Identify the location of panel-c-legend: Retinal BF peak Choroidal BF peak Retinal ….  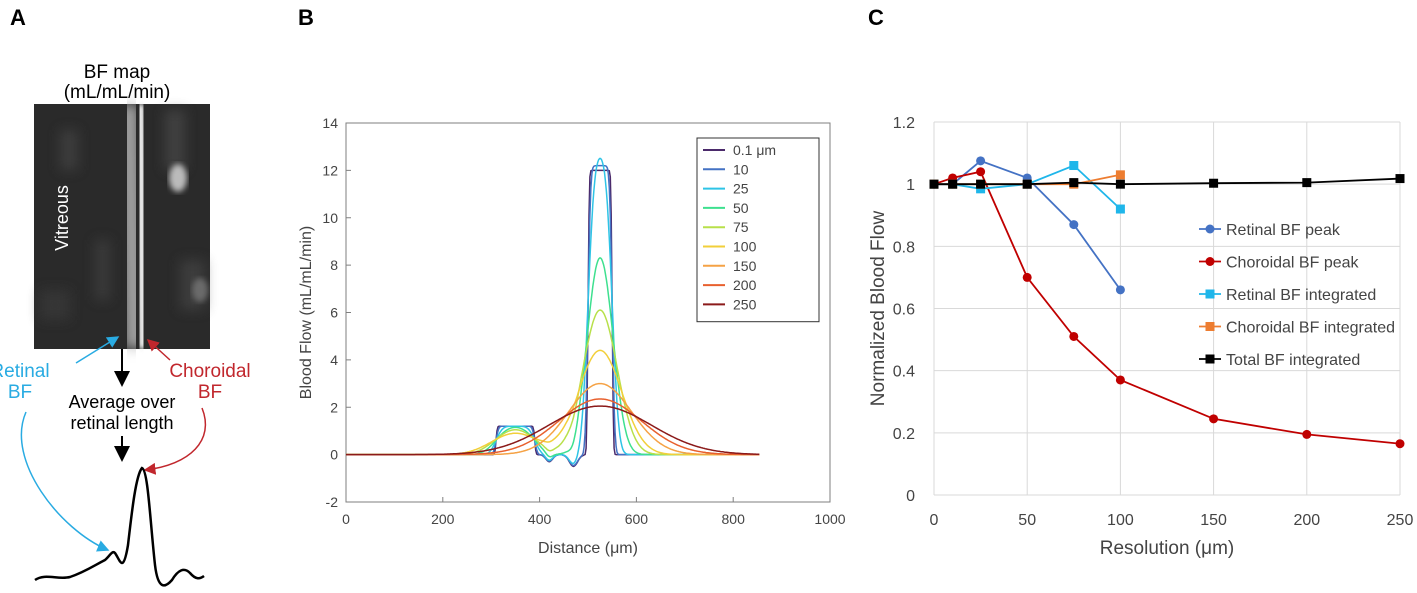
(1297, 295).